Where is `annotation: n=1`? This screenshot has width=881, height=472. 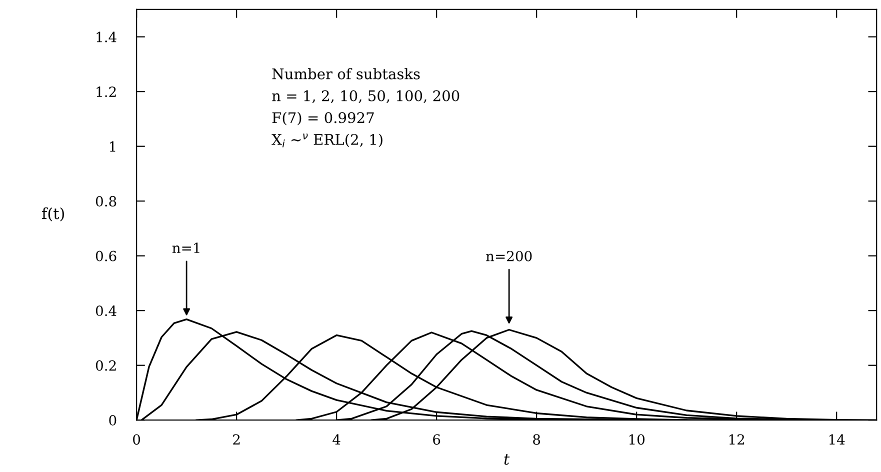
annotation: n=1 is located at coordinates (186, 247).